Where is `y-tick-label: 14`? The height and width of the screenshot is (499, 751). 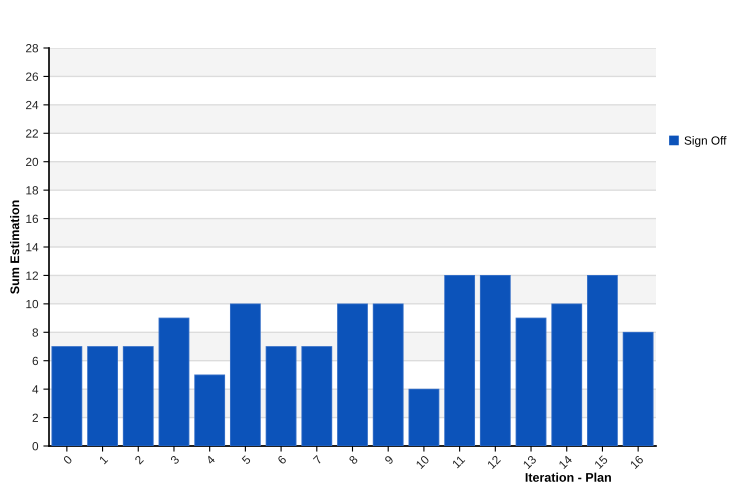 y-tick-label: 14 is located at coordinates (32, 247).